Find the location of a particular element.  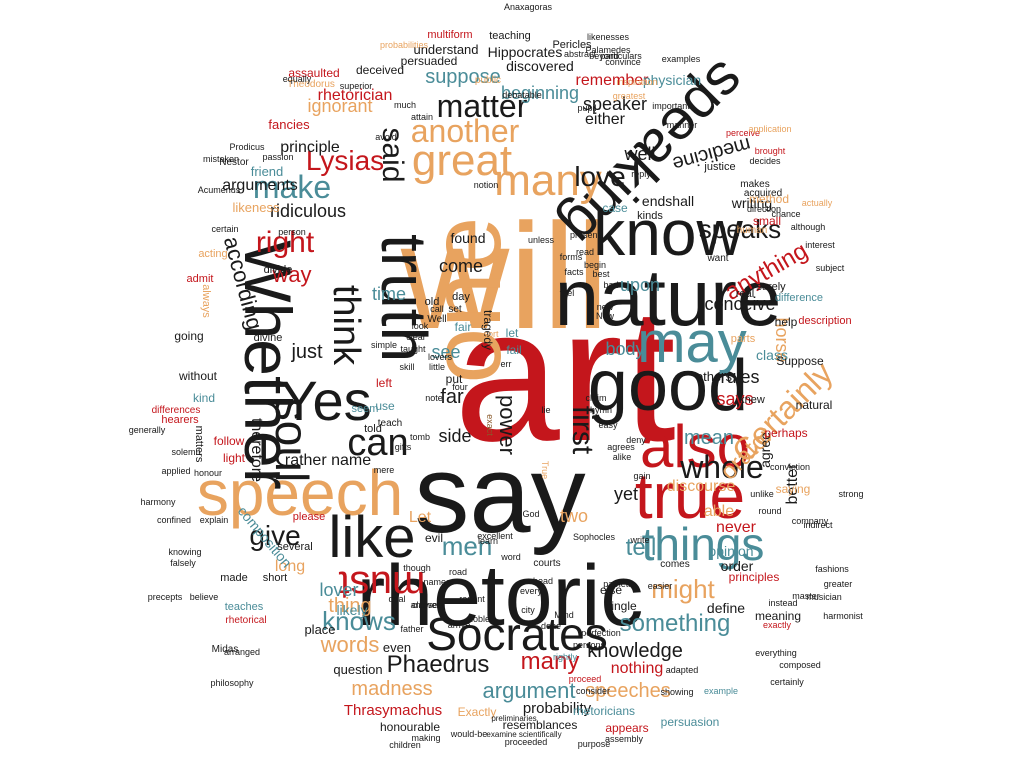

cloud-word: opinion is located at coordinates (730, 551).